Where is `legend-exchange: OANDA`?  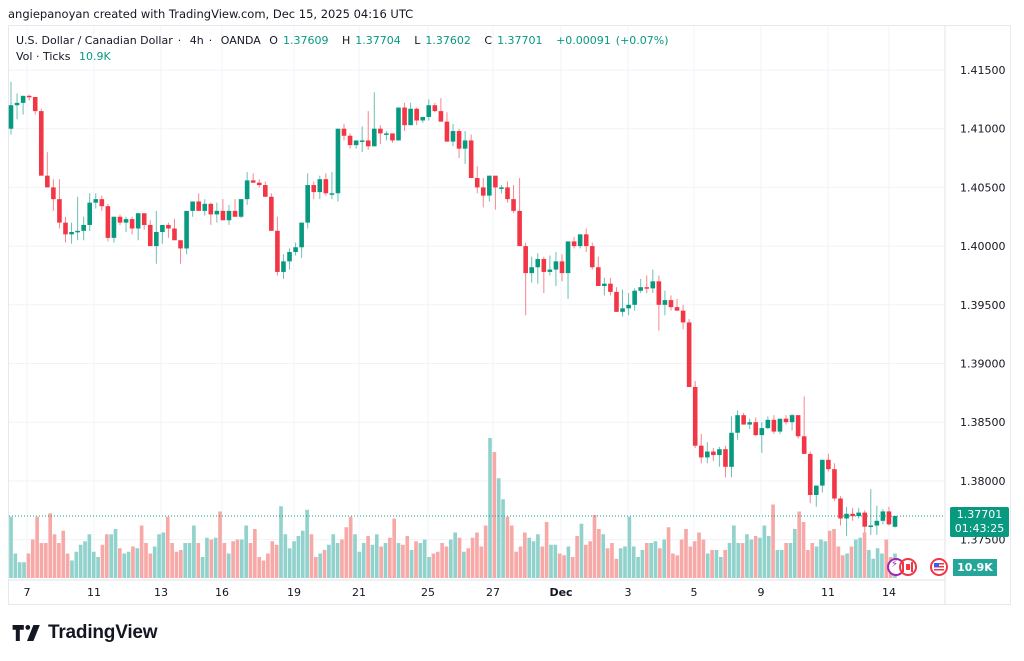 legend-exchange: OANDA is located at coordinates (240, 40).